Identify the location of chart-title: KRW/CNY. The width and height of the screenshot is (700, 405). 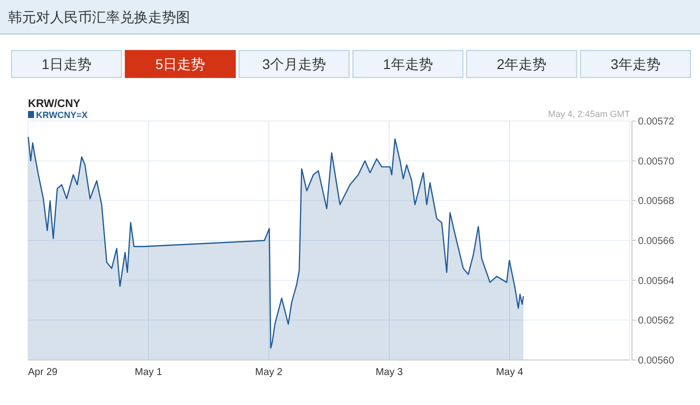
(55, 104).